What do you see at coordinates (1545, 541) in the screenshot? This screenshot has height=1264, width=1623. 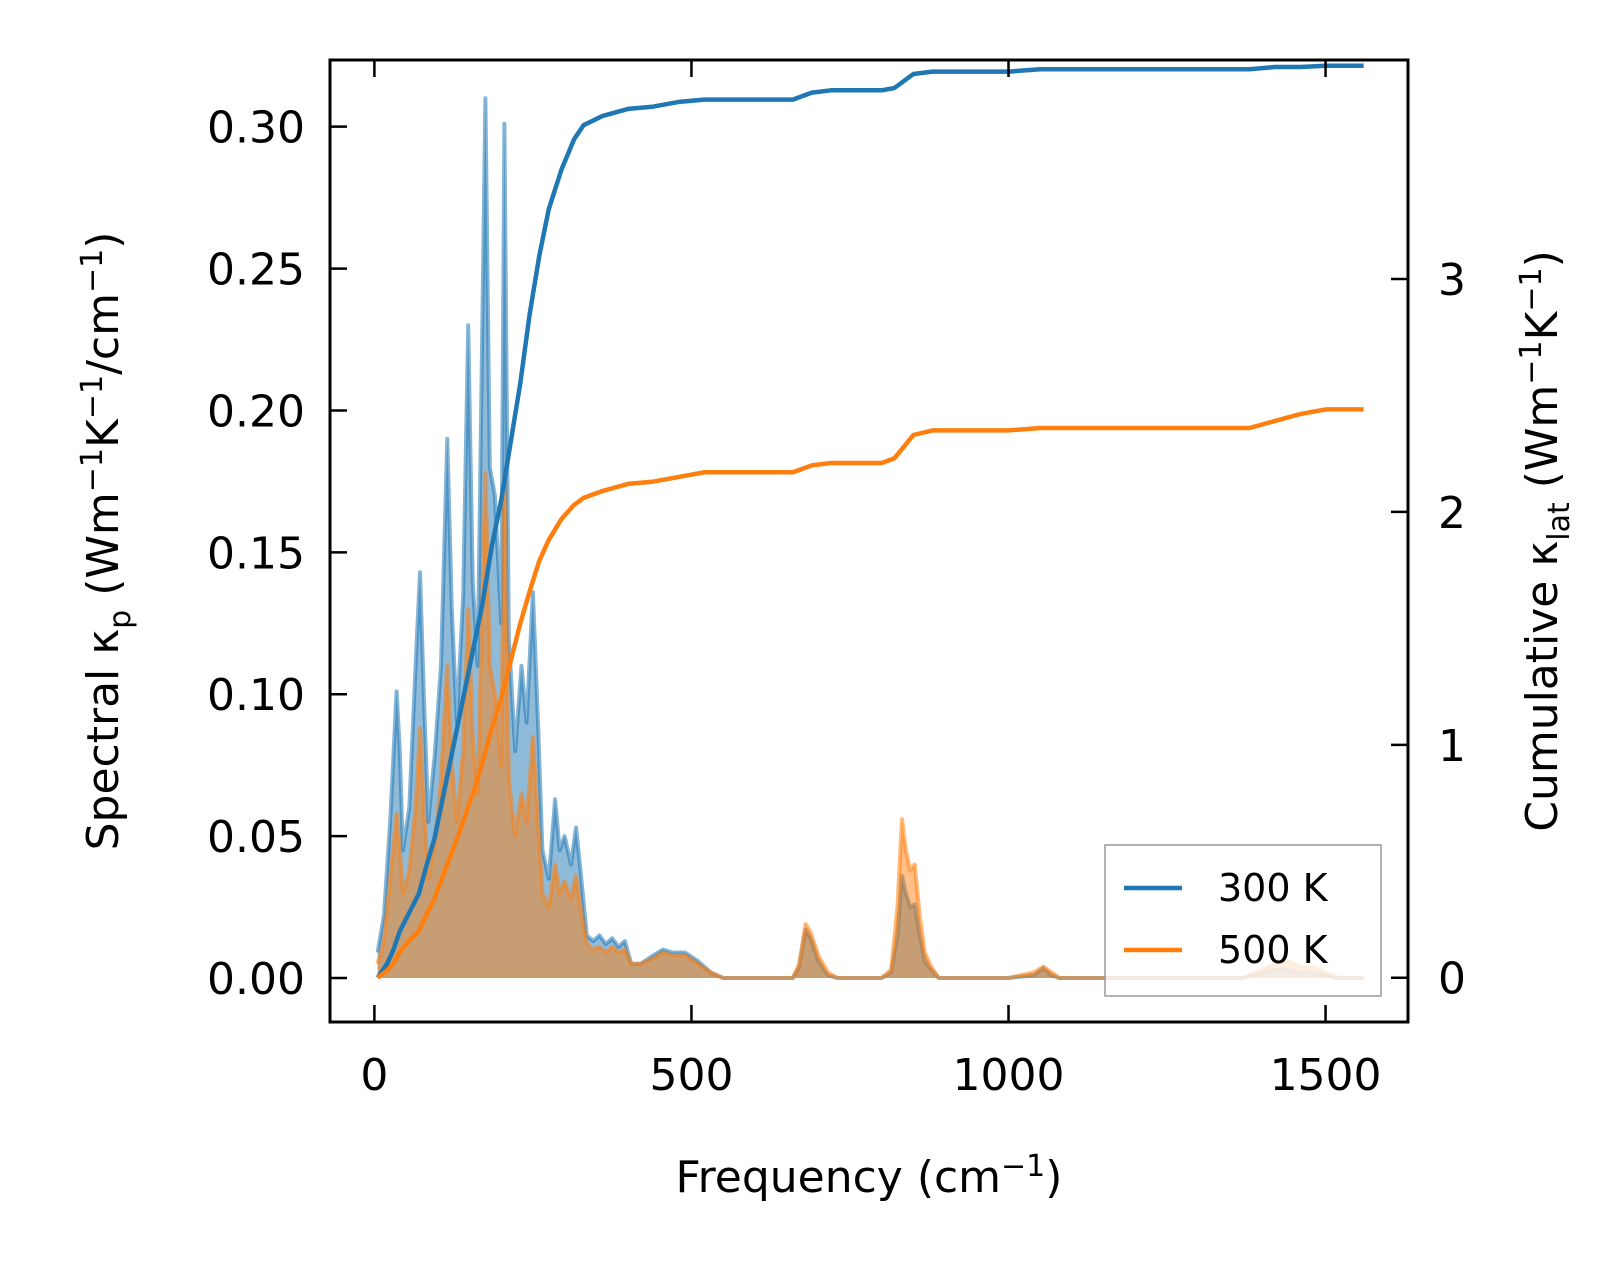 I see `y-axis-right-label: Cumulative κlat (Wm−1K−1)` at bounding box center [1545, 541].